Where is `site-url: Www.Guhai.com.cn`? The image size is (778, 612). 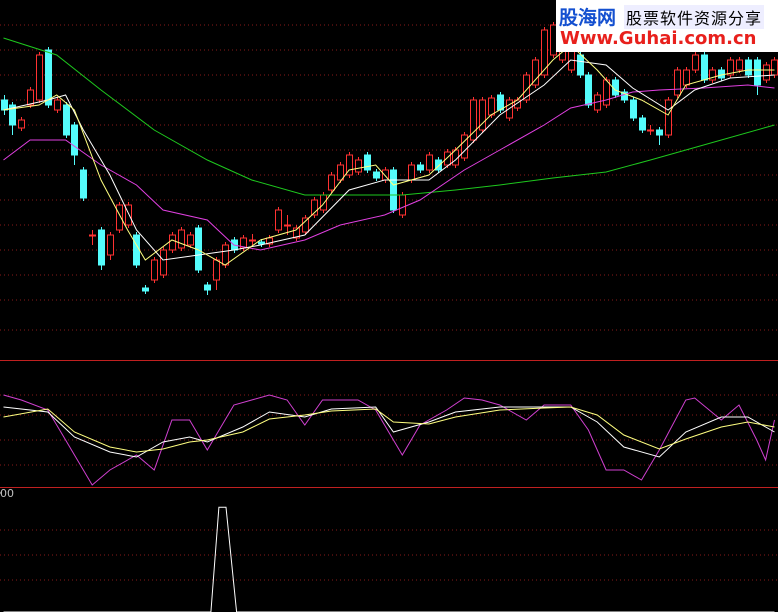 site-url: Www.Guhai.com.cn is located at coordinates (658, 38).